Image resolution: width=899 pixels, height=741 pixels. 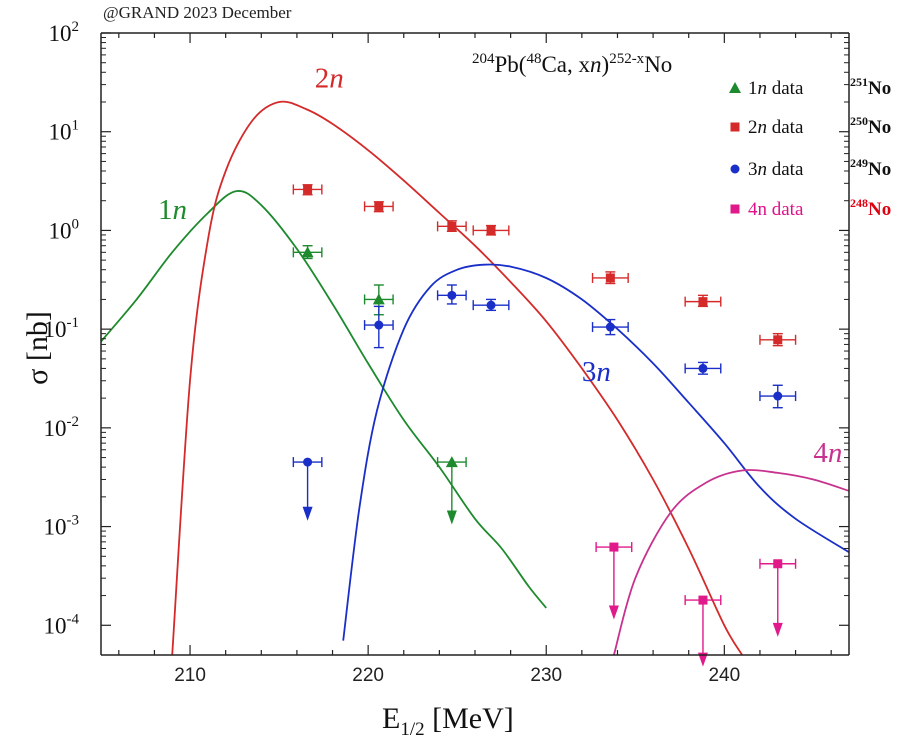 I want to click on y-axis-title: σ [nb], so click(x=37, y=348).